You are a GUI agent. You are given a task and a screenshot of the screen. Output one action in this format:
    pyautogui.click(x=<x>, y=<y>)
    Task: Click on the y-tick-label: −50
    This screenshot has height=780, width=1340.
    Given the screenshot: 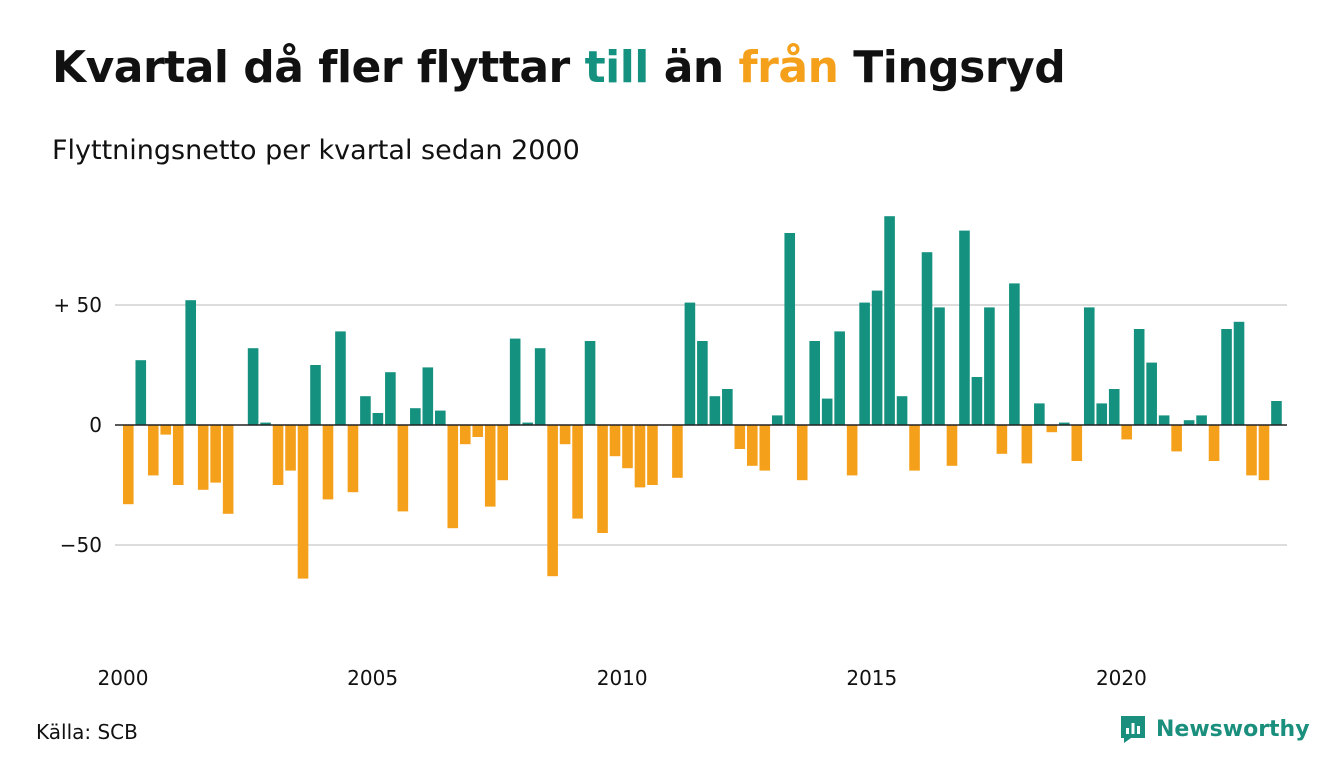 What is the action you would take?
    pyautogui.click(x=81, y=545)
    